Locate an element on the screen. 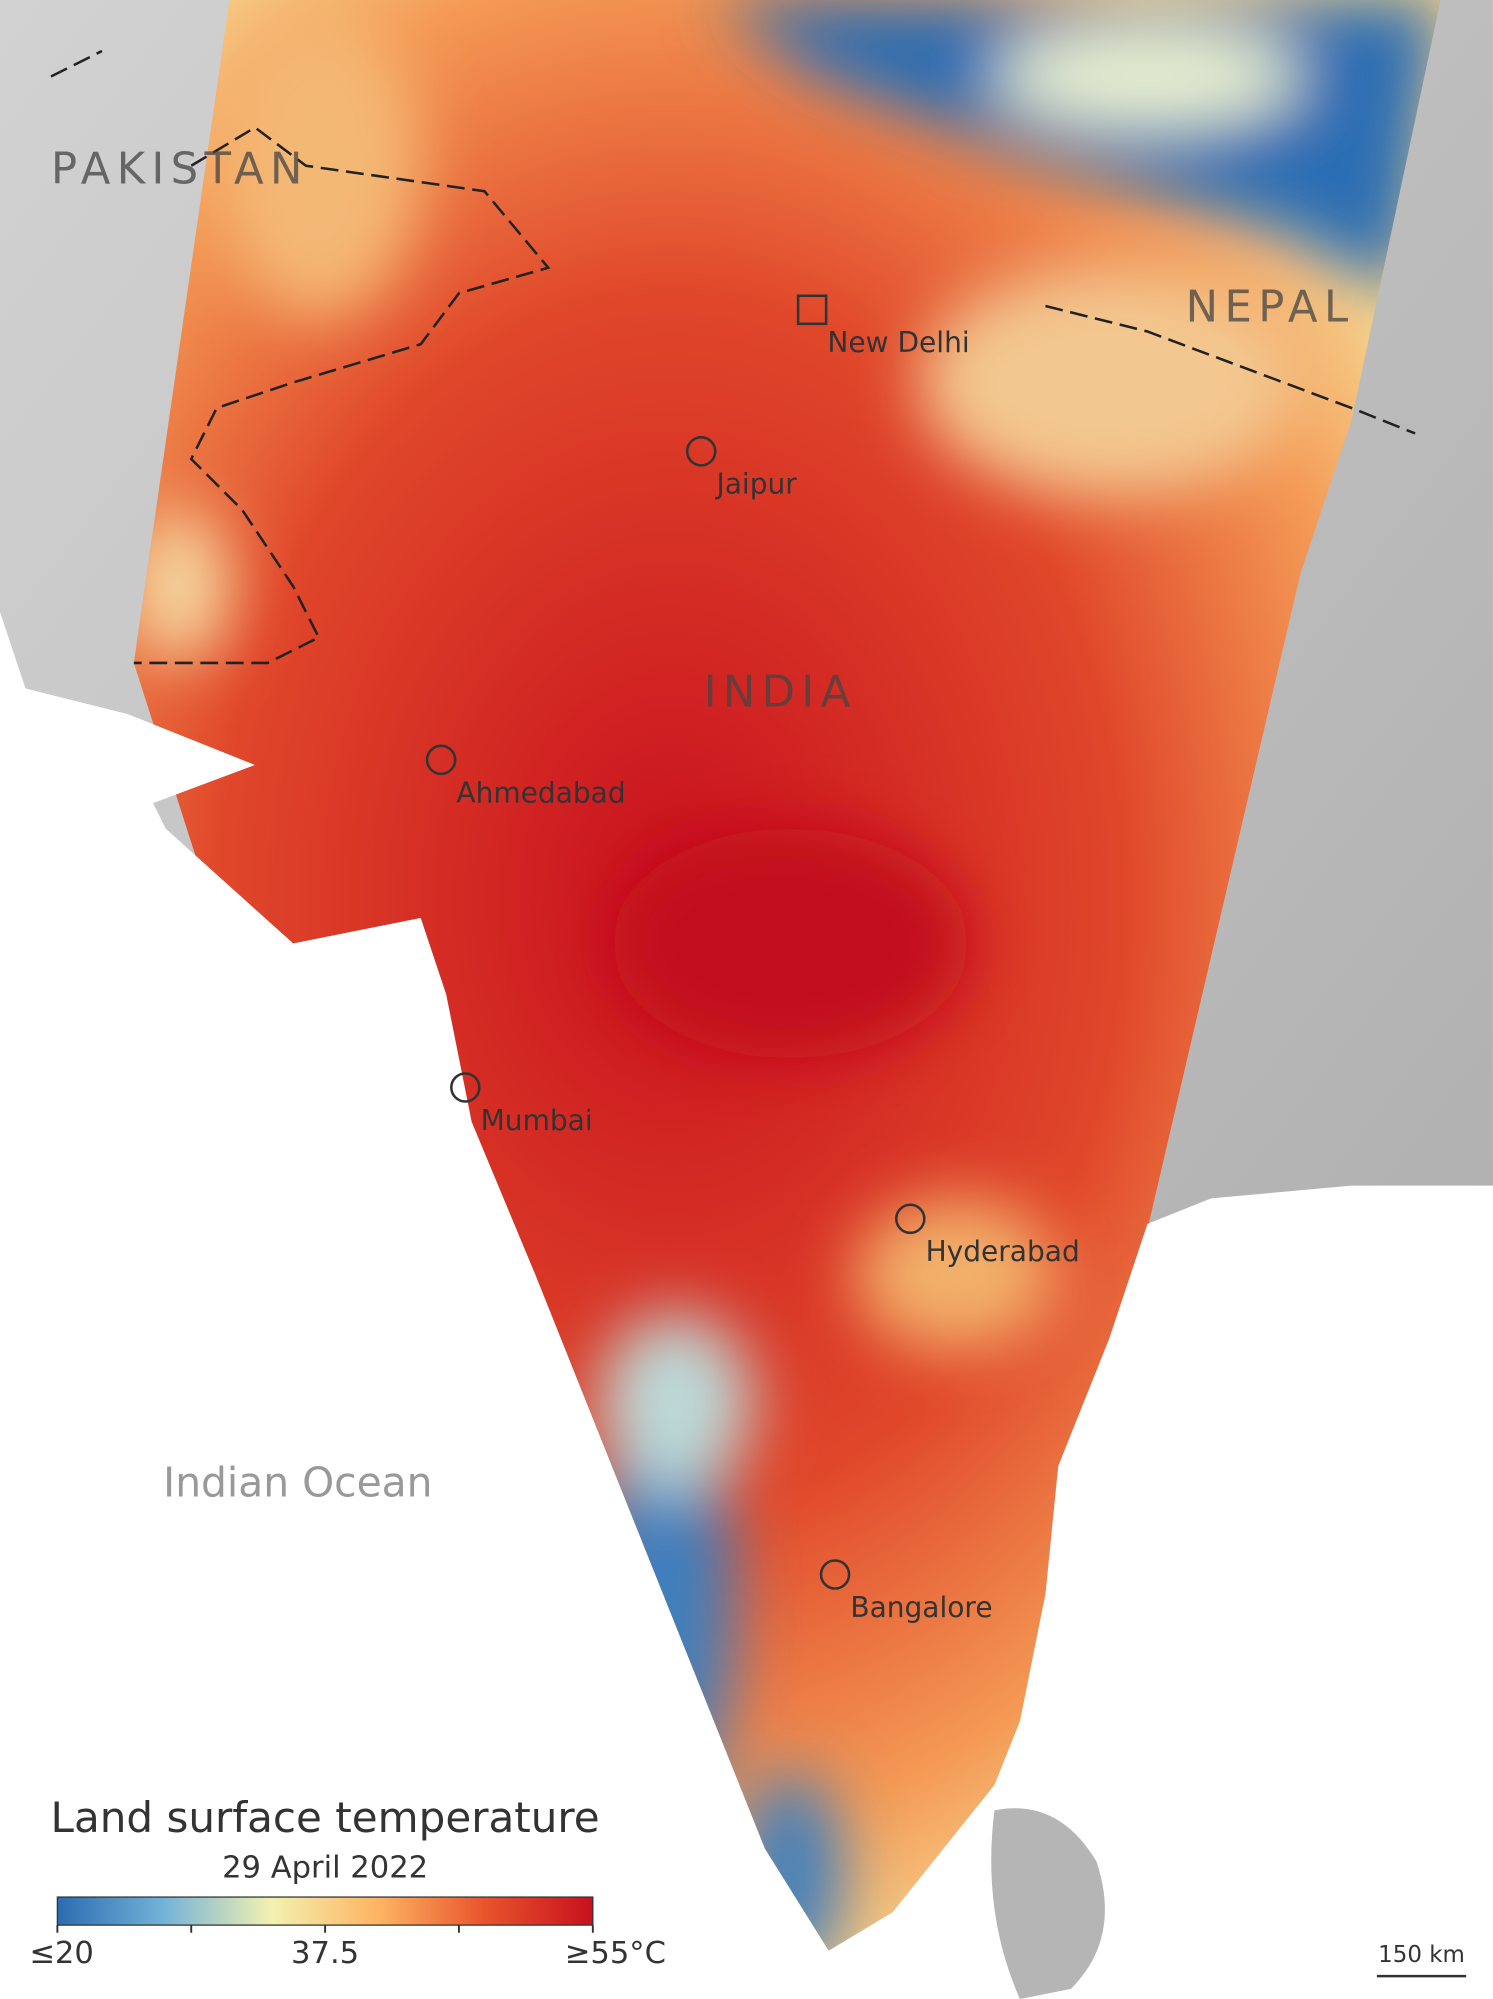  sri-lanka is located at coordinates (1048, 1903).